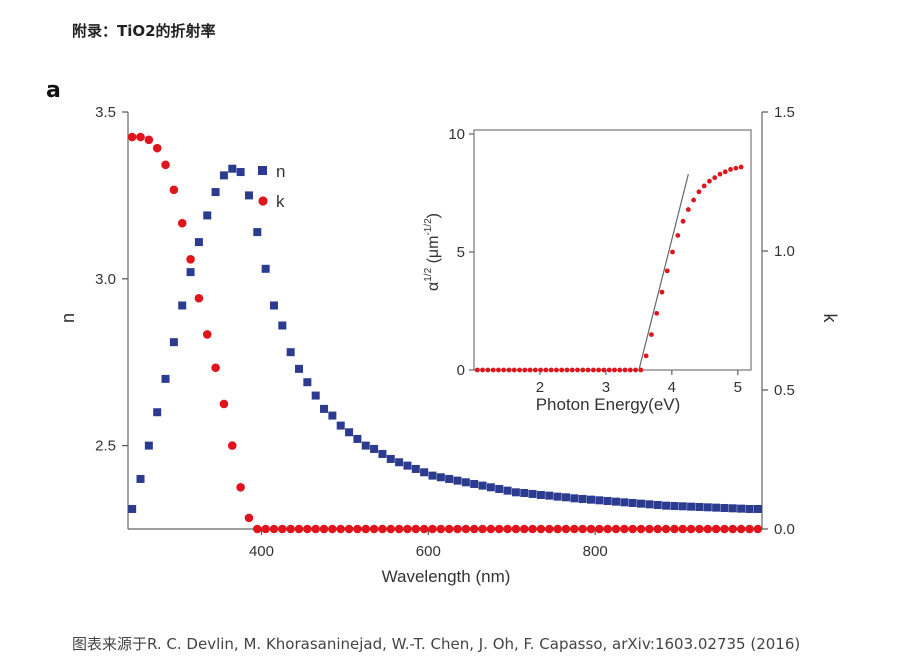 The height and width of the screenshot is (667, 900). Describe the element at coordinates (595, 551) in the screenshot. I see `main-x-tick-label: 800` at that location.